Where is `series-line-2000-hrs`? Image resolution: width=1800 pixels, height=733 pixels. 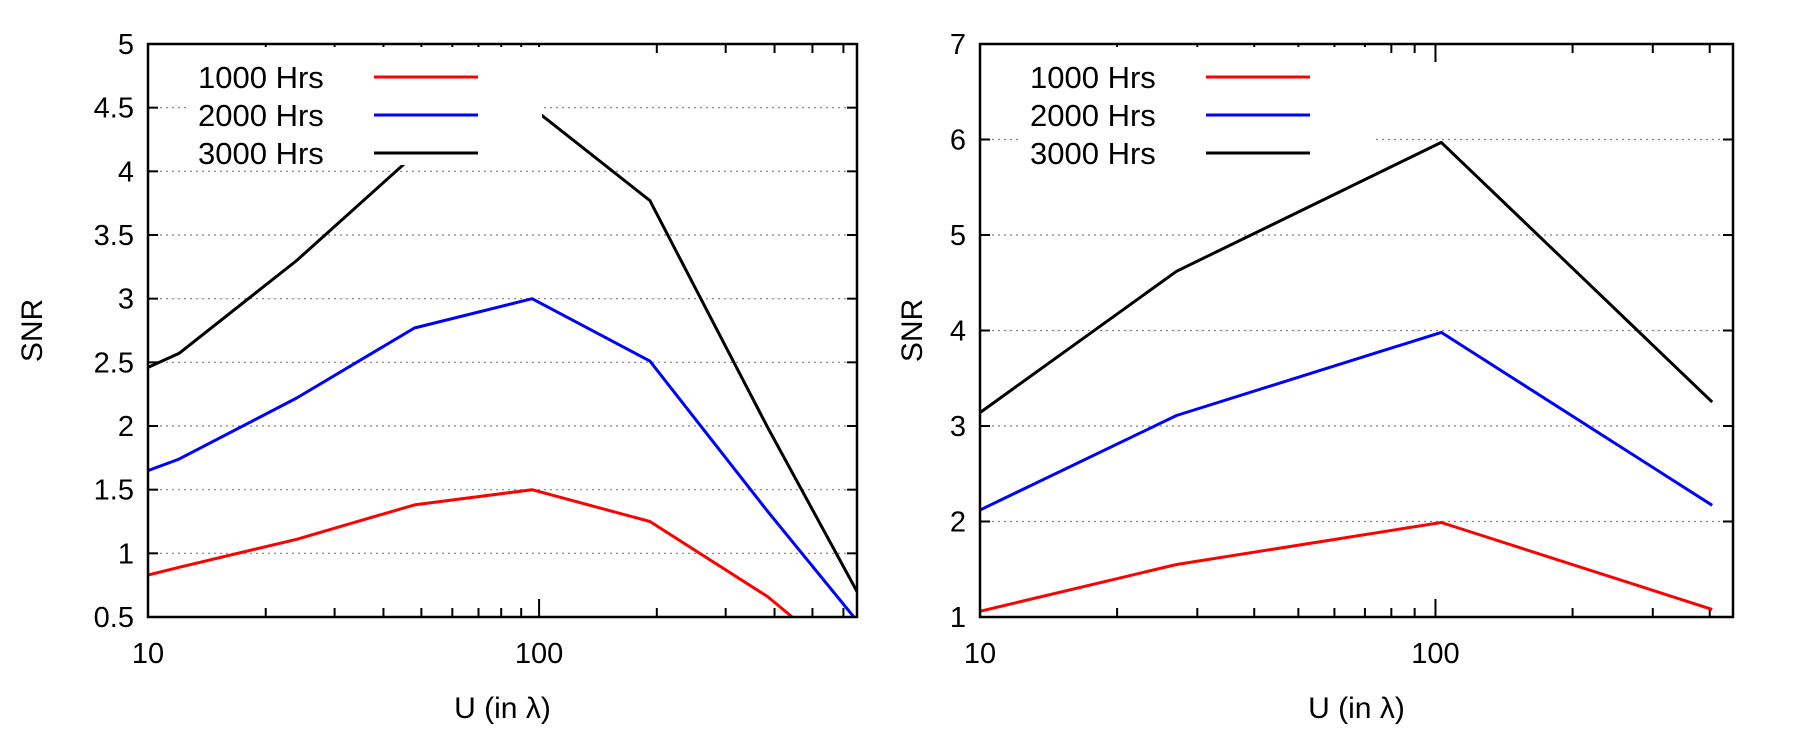 series-line-2000-hrs is located at coordinates (1347, 421).